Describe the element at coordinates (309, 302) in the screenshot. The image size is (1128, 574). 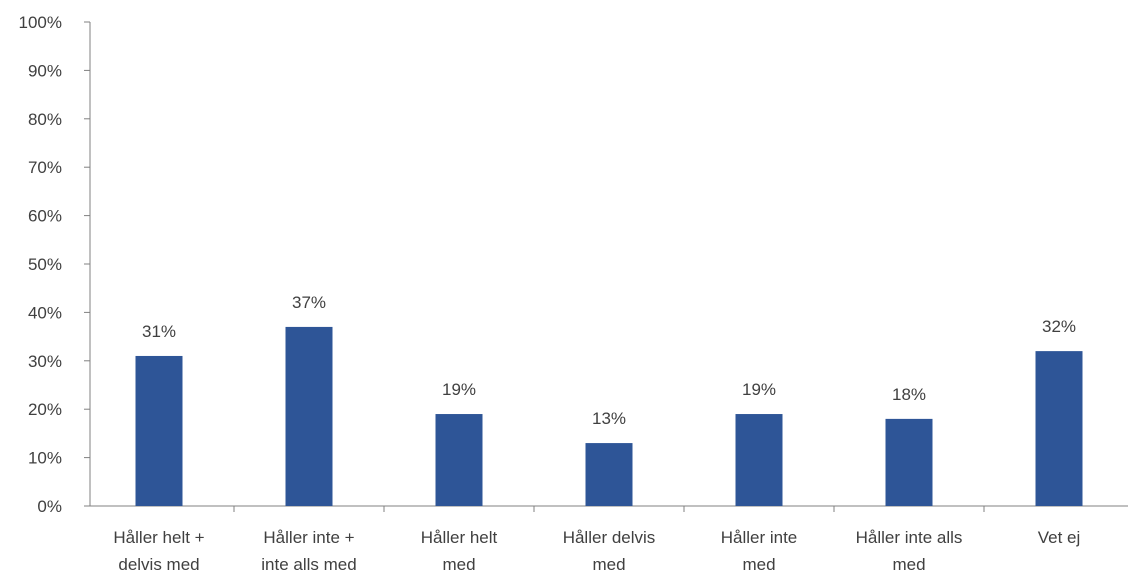
I see `data-label: 37%` at that location.